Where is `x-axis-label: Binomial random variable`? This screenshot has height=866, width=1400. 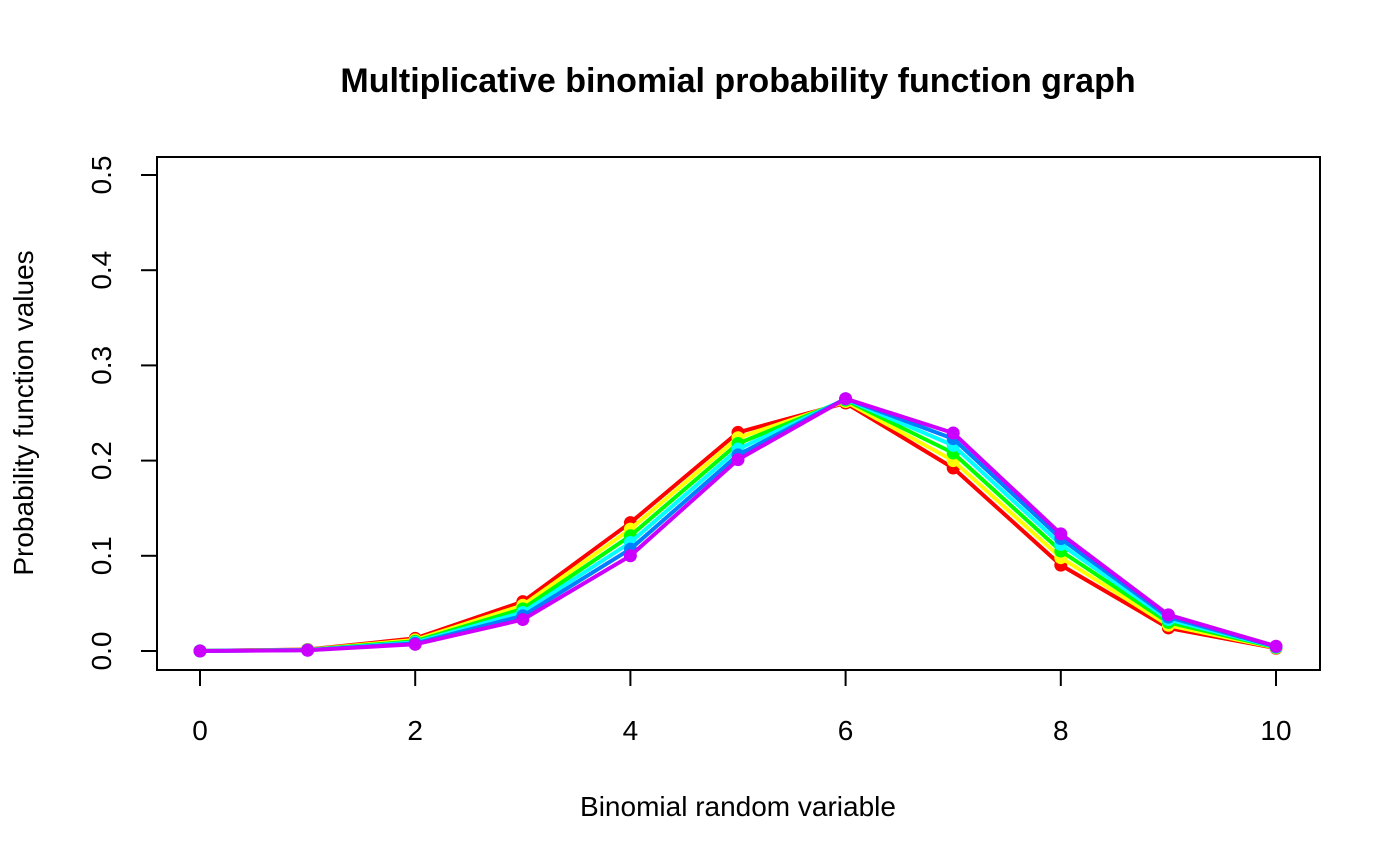 x-axis-label: Binomial random variable is located at coordinates (738, 806).